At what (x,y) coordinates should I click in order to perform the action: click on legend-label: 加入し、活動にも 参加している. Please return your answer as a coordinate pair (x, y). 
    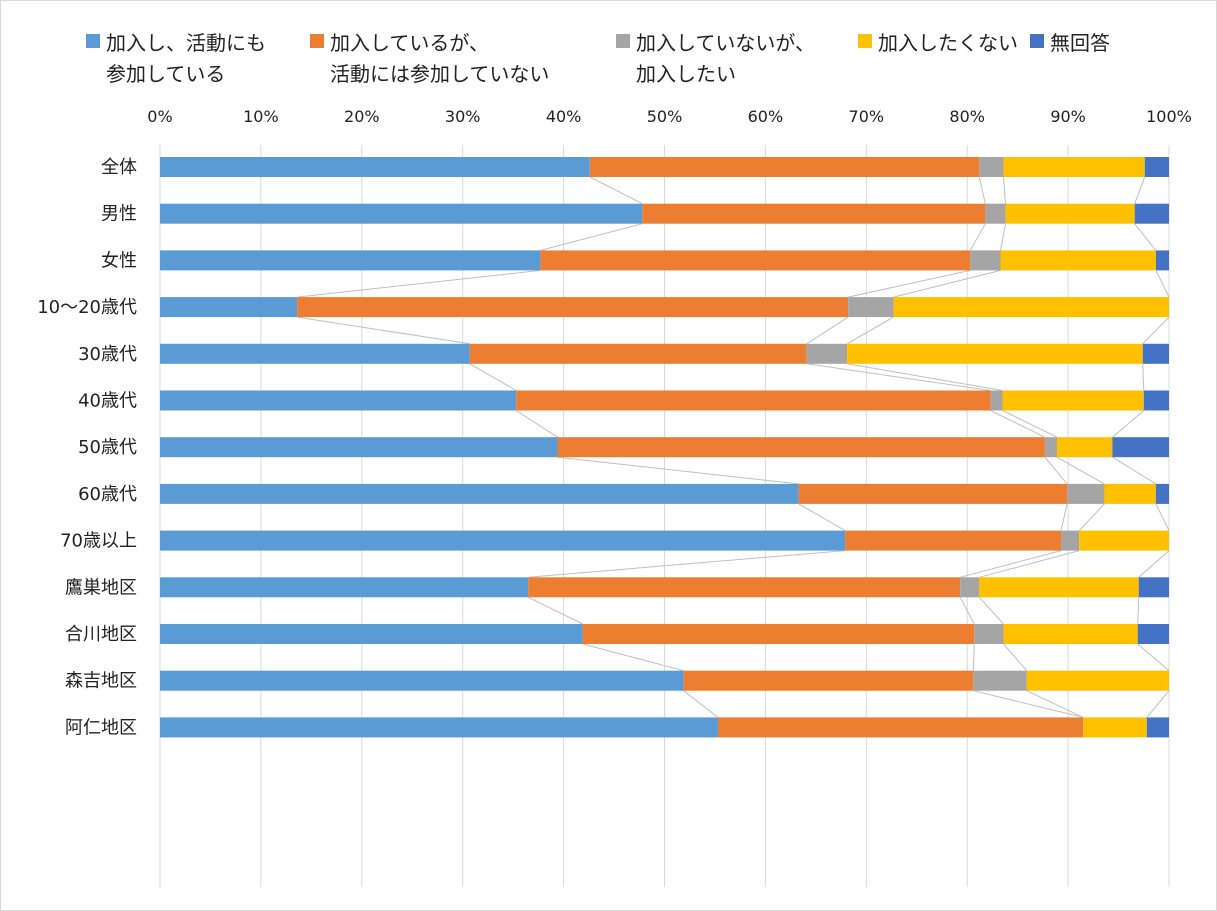
    Looking at the image, I should click on (186, 58).